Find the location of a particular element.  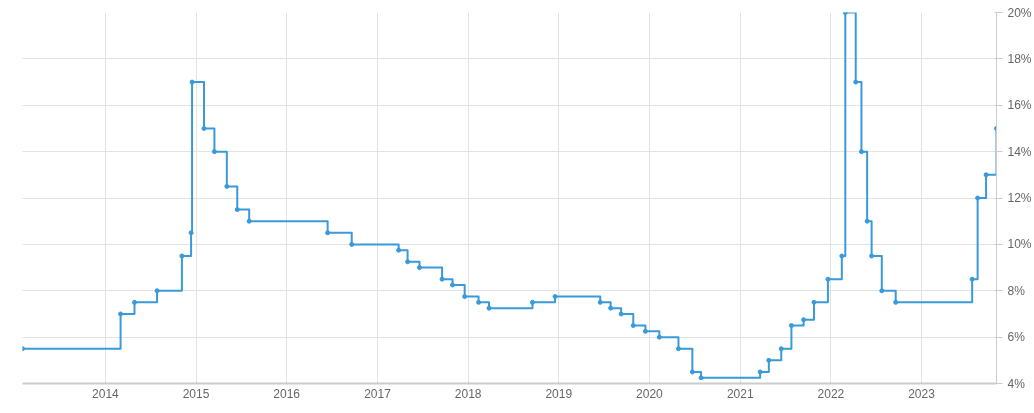

y-tick-label: 8% is located at coordinates (1016, 290).